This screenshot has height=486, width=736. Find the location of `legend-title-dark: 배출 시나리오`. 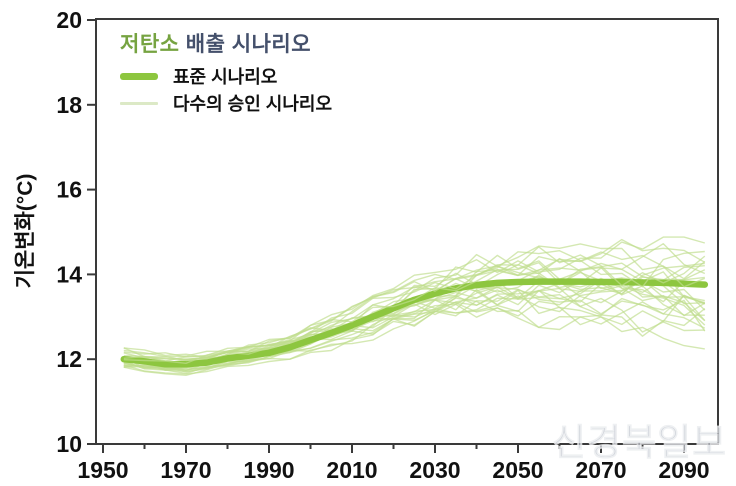

legend-title-dark: 배출 시나리오 is located at coordinates (245, 44).